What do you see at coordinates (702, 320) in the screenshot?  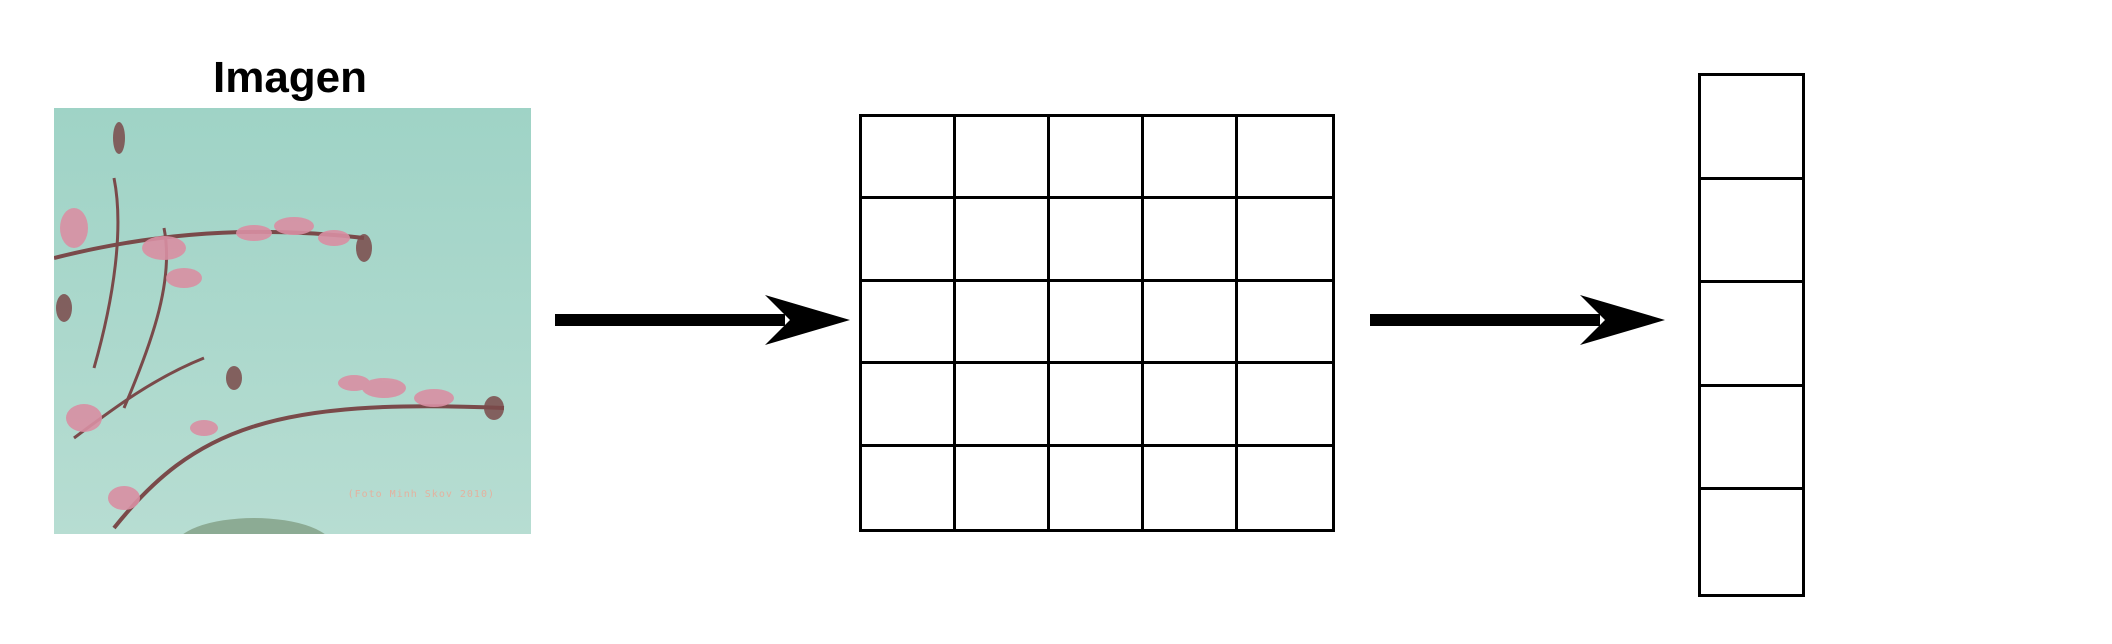 I see `arrow-image-to-grid` at bounding box center [702, 320].